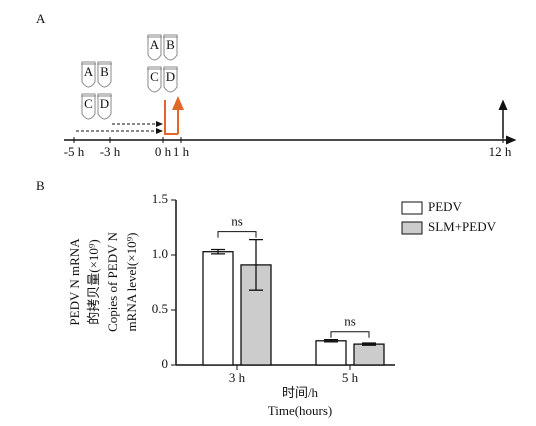 Image resolution: width=536 pixels, height=426 pixels. Describe the element at coordinates (181, 151) in the screenshot. I see `time-label: 1 h` at that location.